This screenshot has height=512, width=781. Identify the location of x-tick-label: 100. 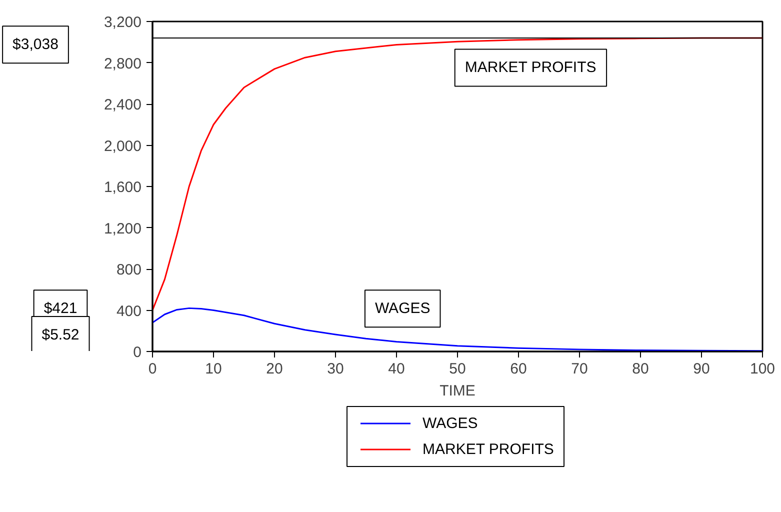
(763, 369).